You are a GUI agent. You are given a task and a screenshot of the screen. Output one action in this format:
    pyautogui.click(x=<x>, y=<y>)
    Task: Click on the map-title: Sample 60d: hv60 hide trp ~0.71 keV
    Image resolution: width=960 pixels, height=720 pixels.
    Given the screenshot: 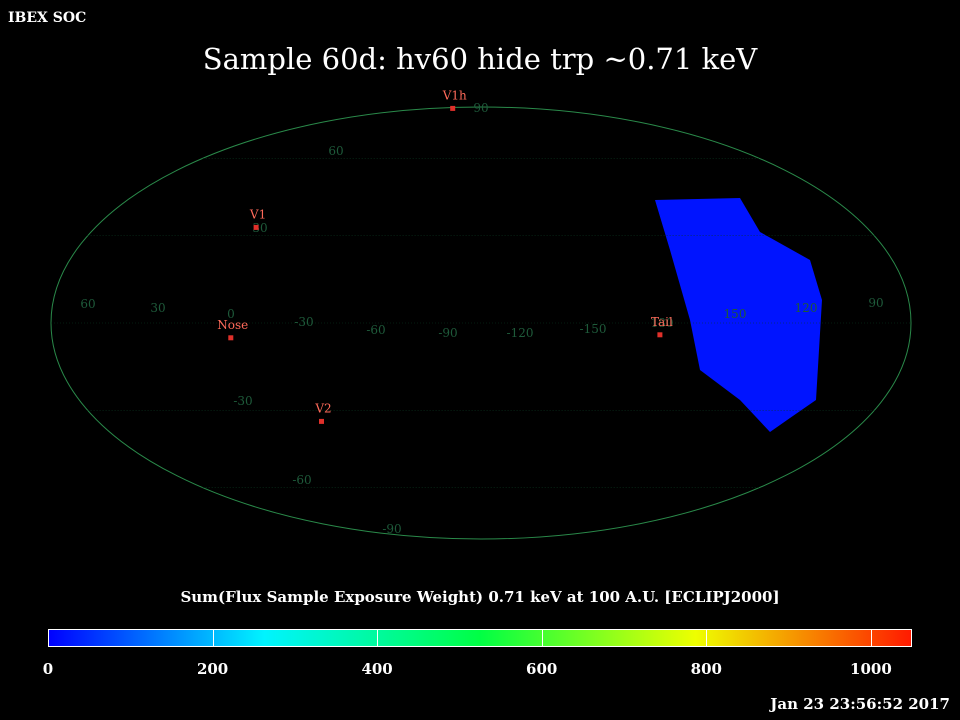 What is the action you would take?
    pyautogui.click(x=480, y=59)
    